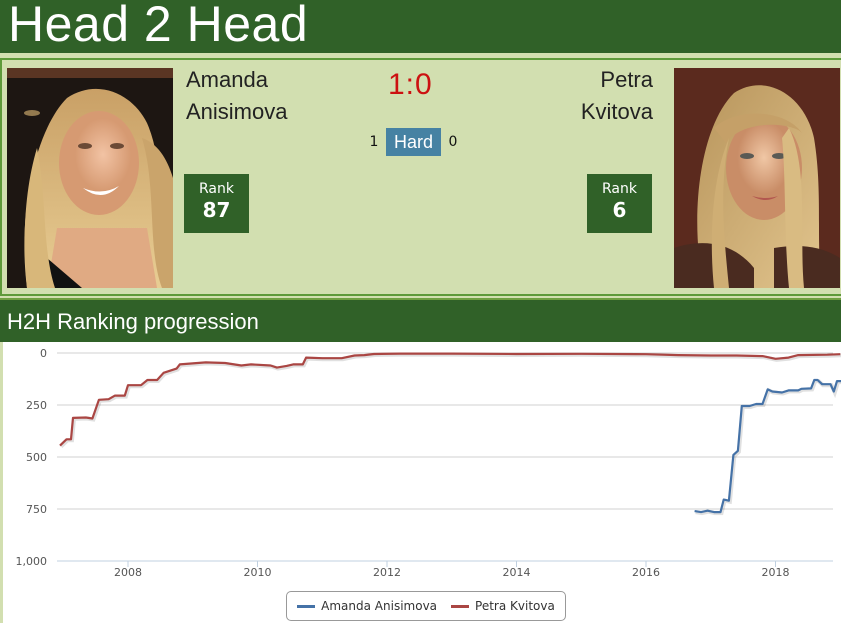  What do you see at coordinates (90, 178) in the screenshot?
I see `player-photo-anisimova` at bounding box center [90, 178].